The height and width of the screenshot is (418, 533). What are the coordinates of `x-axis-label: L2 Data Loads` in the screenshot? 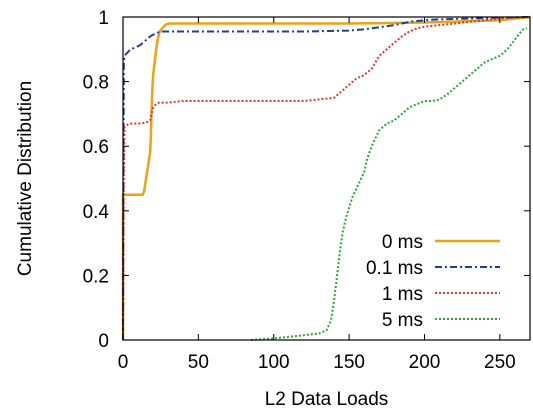 It's located at (327, 399).